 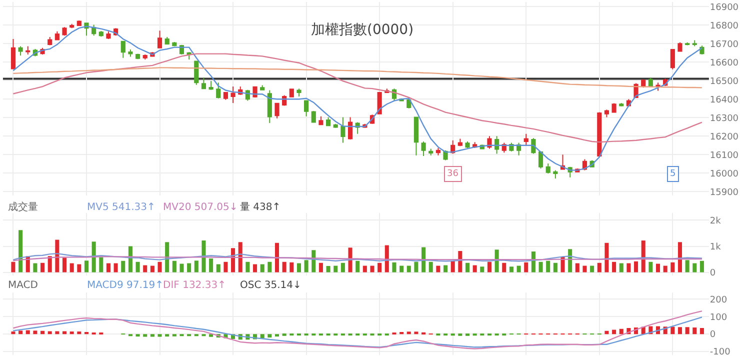 What do you see at coordinates (271, 285) in the screenshot?
I see `text: OSC 35.14↓` at bounding box center [271, 285].